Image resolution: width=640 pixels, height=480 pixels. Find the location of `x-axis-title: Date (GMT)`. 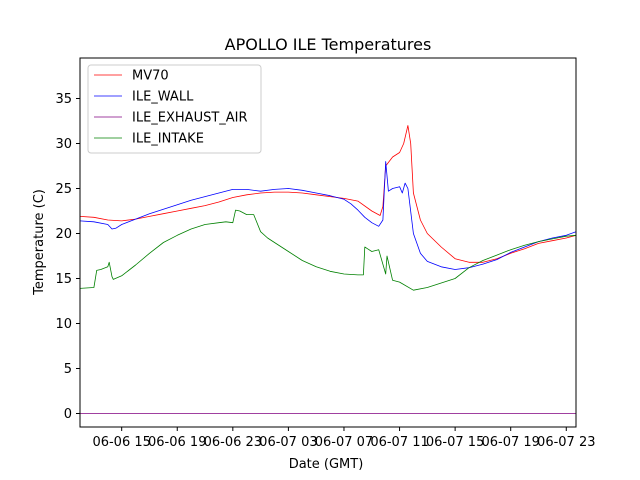

x-axis-title: Date (GMT) is located at coordinates (326, 464).